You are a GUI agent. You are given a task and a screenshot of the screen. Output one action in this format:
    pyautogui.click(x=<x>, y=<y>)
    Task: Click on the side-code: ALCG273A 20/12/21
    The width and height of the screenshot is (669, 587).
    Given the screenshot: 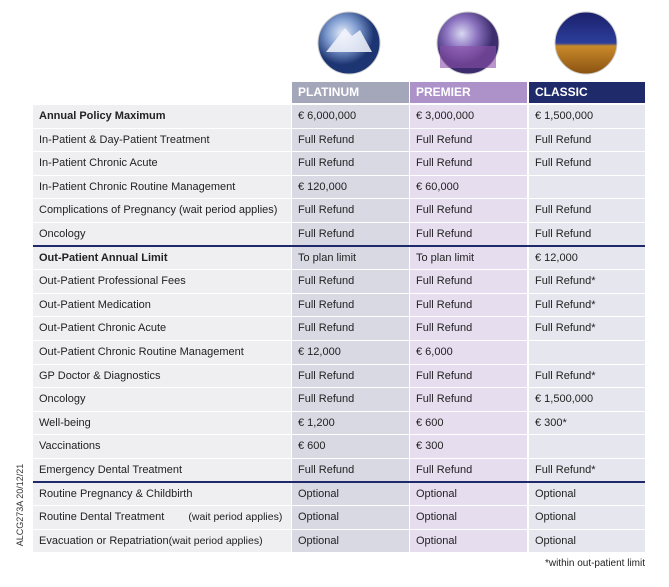 What is the action you would take?
    pyautogui.click(x=20, y=505)
    